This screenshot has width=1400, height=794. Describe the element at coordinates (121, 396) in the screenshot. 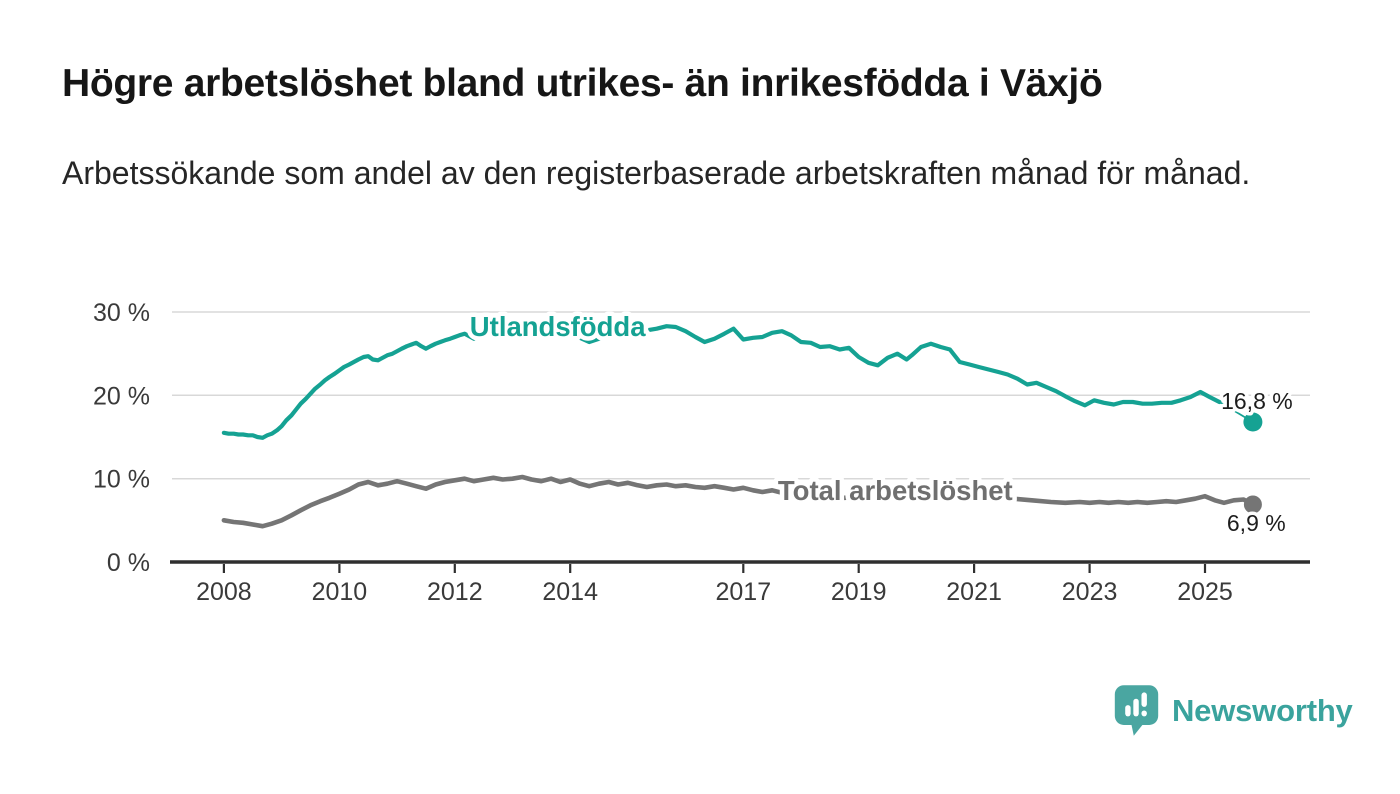

I see `y-axis-tick-label: 20 %` at that location.